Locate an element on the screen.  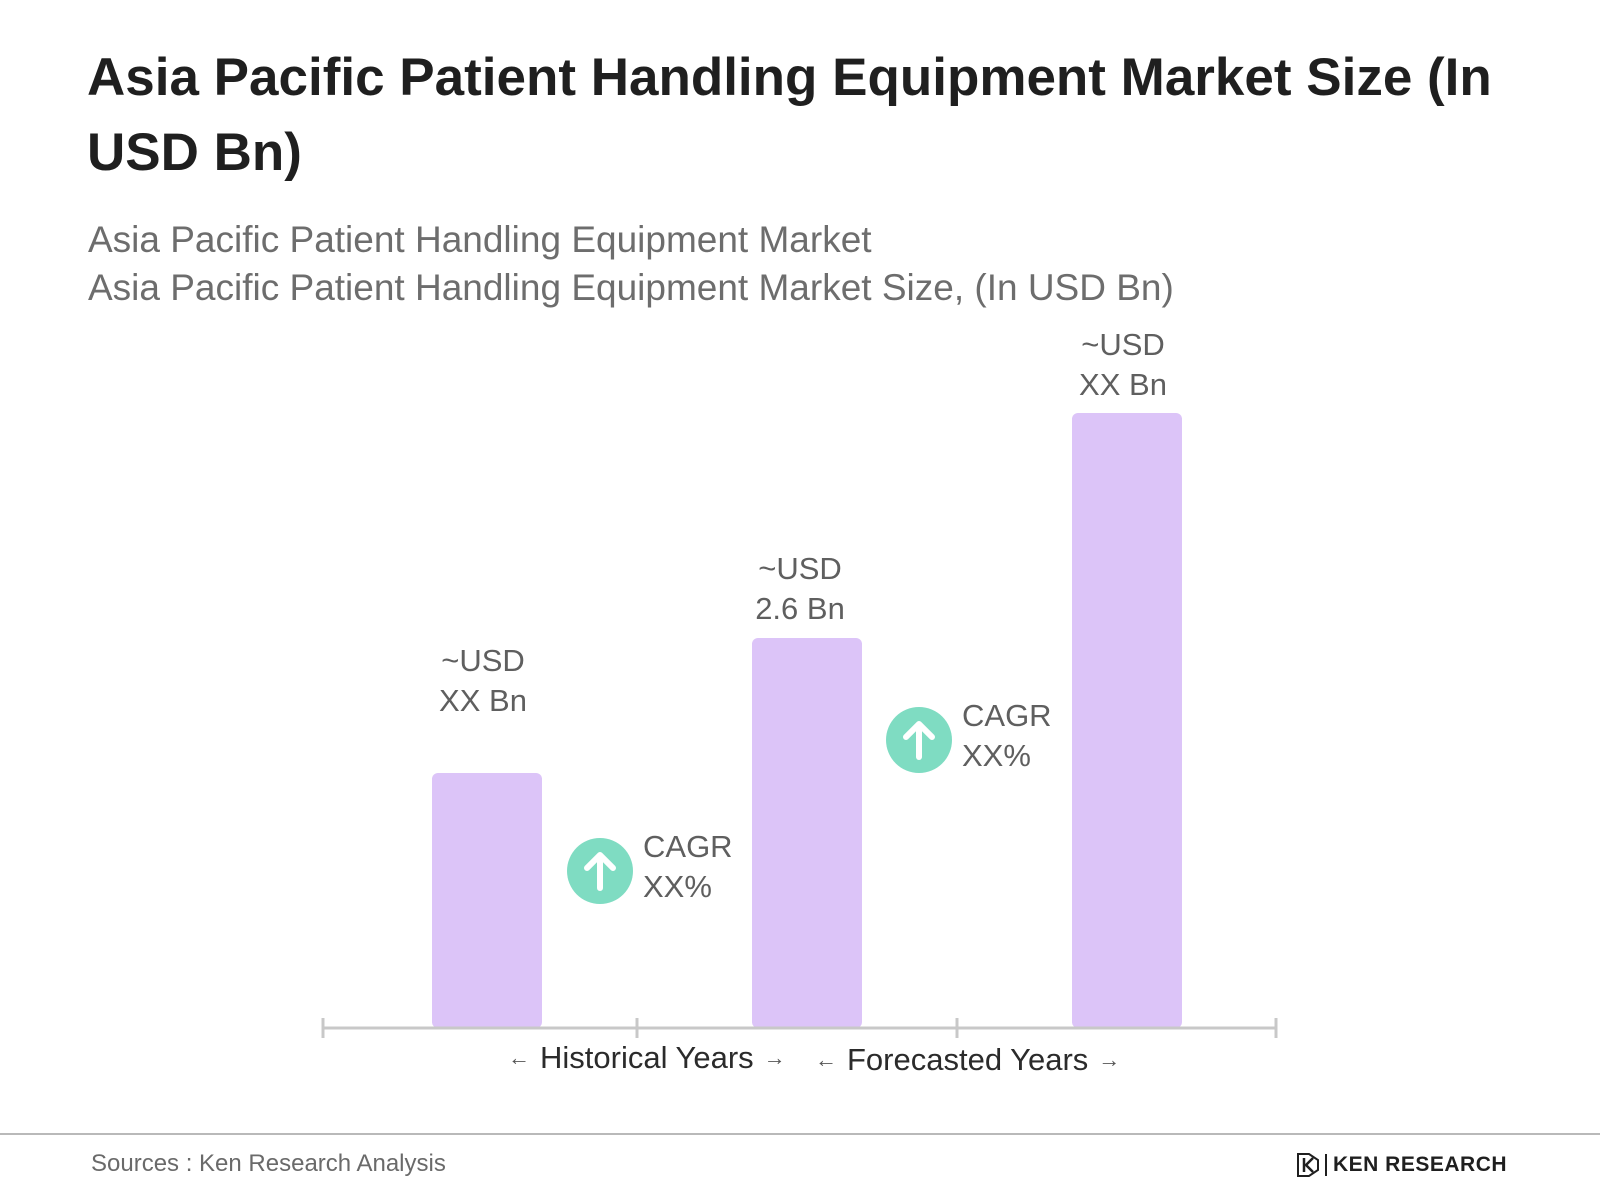
footer-divider is located at coordinates (800, 1134).